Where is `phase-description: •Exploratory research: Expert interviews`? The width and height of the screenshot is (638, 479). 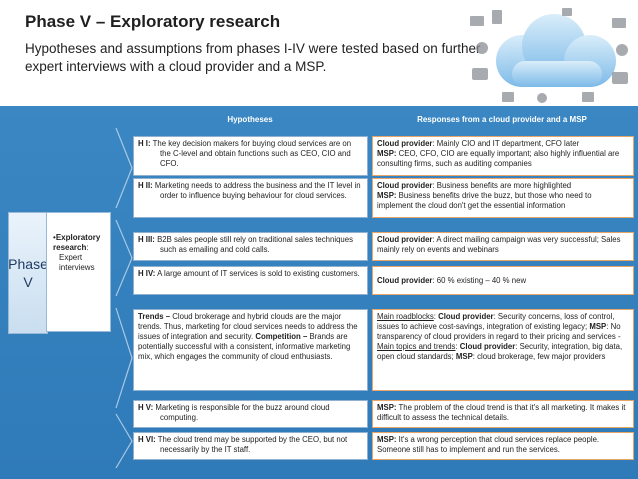 phase-description: •Exploratory research: Expert interviews is located at coordinates (78, 272).